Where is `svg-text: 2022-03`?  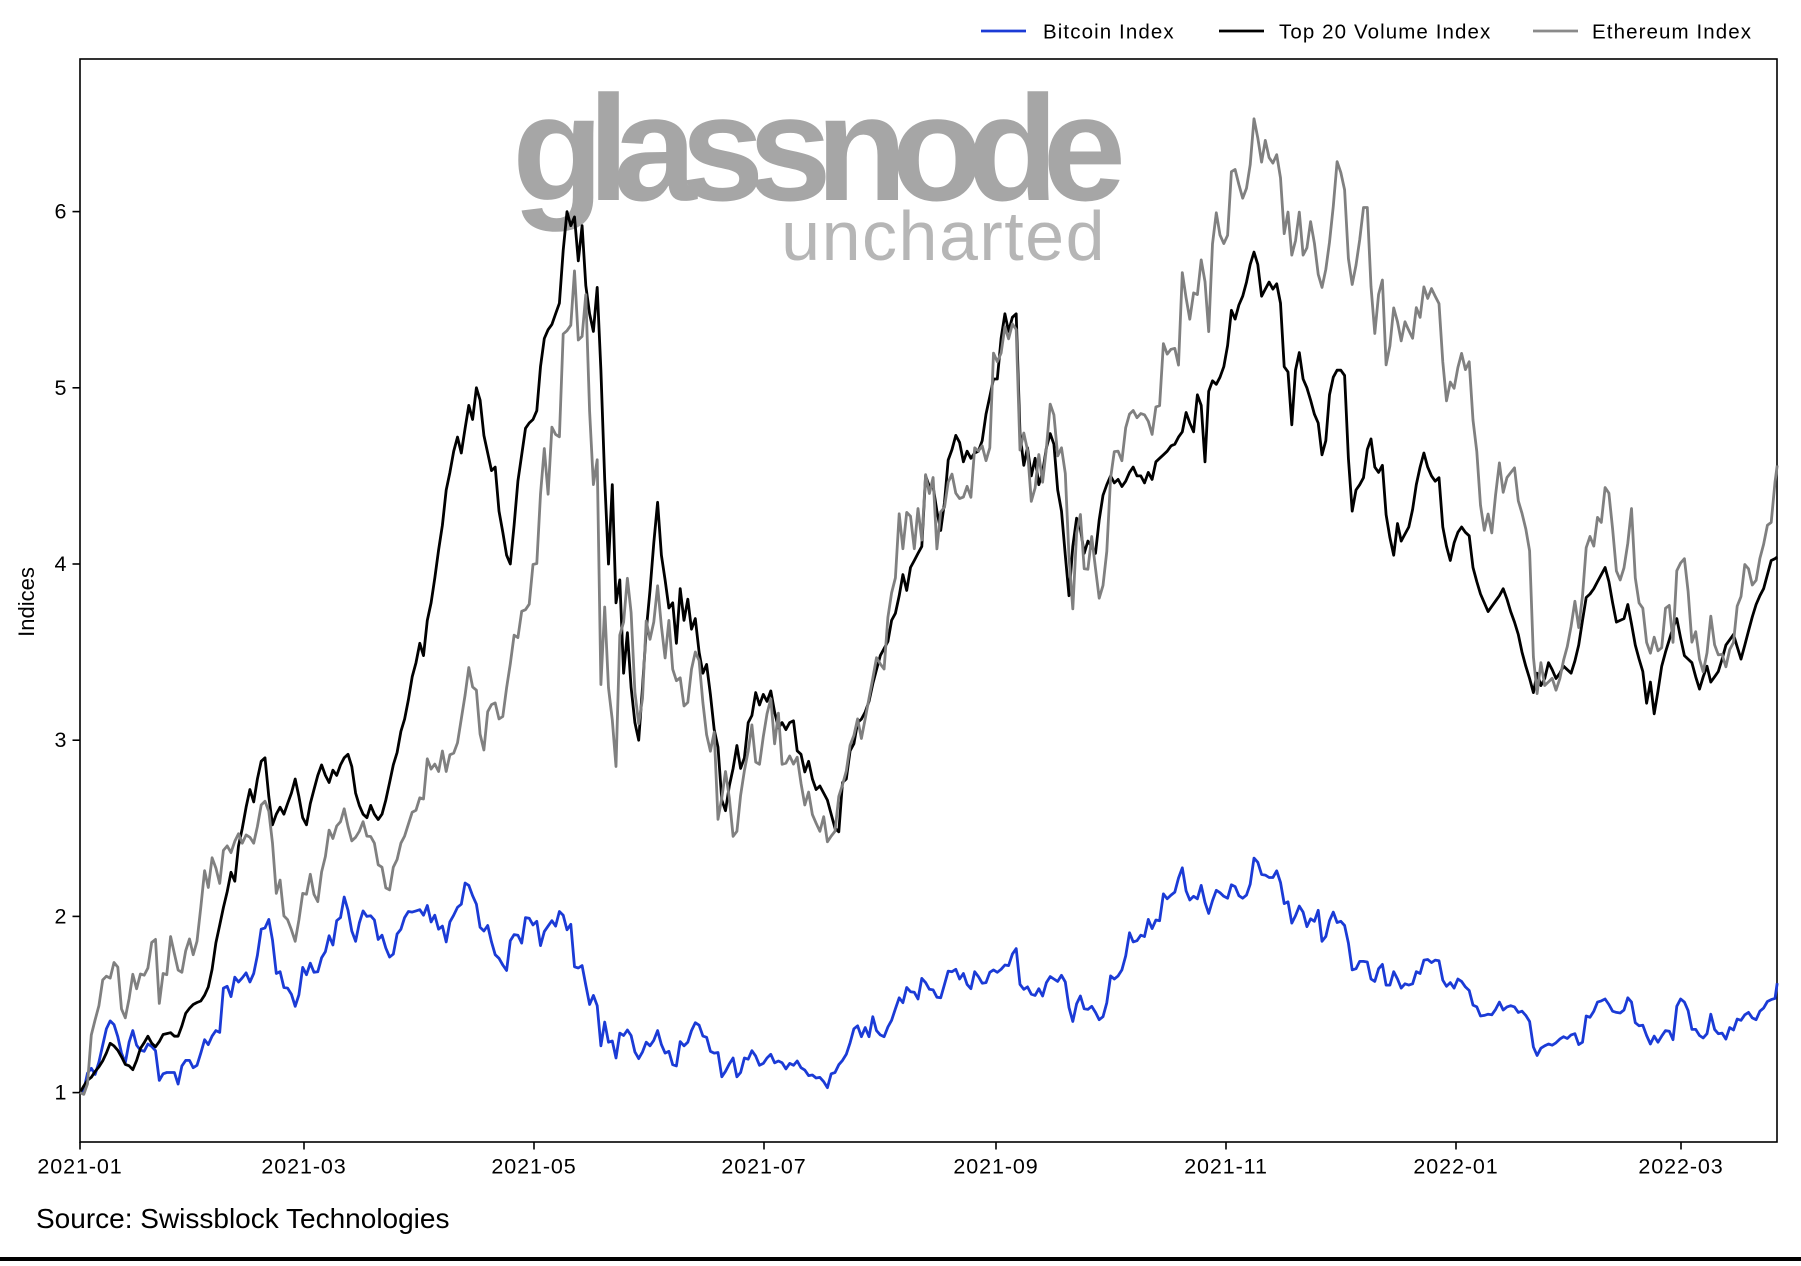 svg-text: 2022-03 is located at coordinates (1680, 1167).